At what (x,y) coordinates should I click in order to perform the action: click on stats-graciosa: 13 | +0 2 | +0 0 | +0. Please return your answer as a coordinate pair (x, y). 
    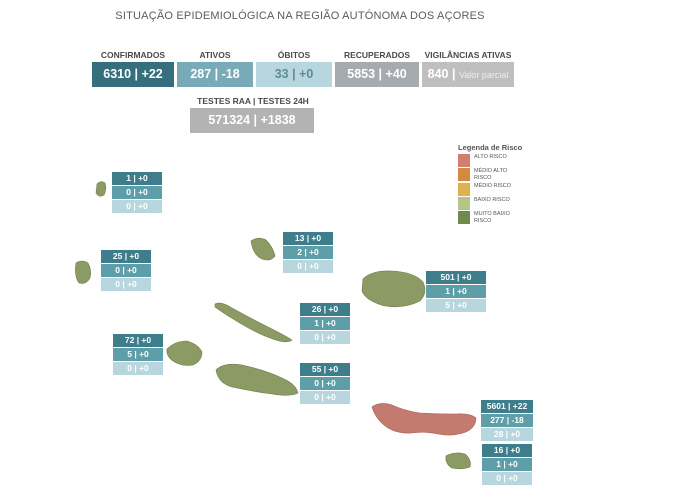
    Looking at the image, I should click on (308, 253).